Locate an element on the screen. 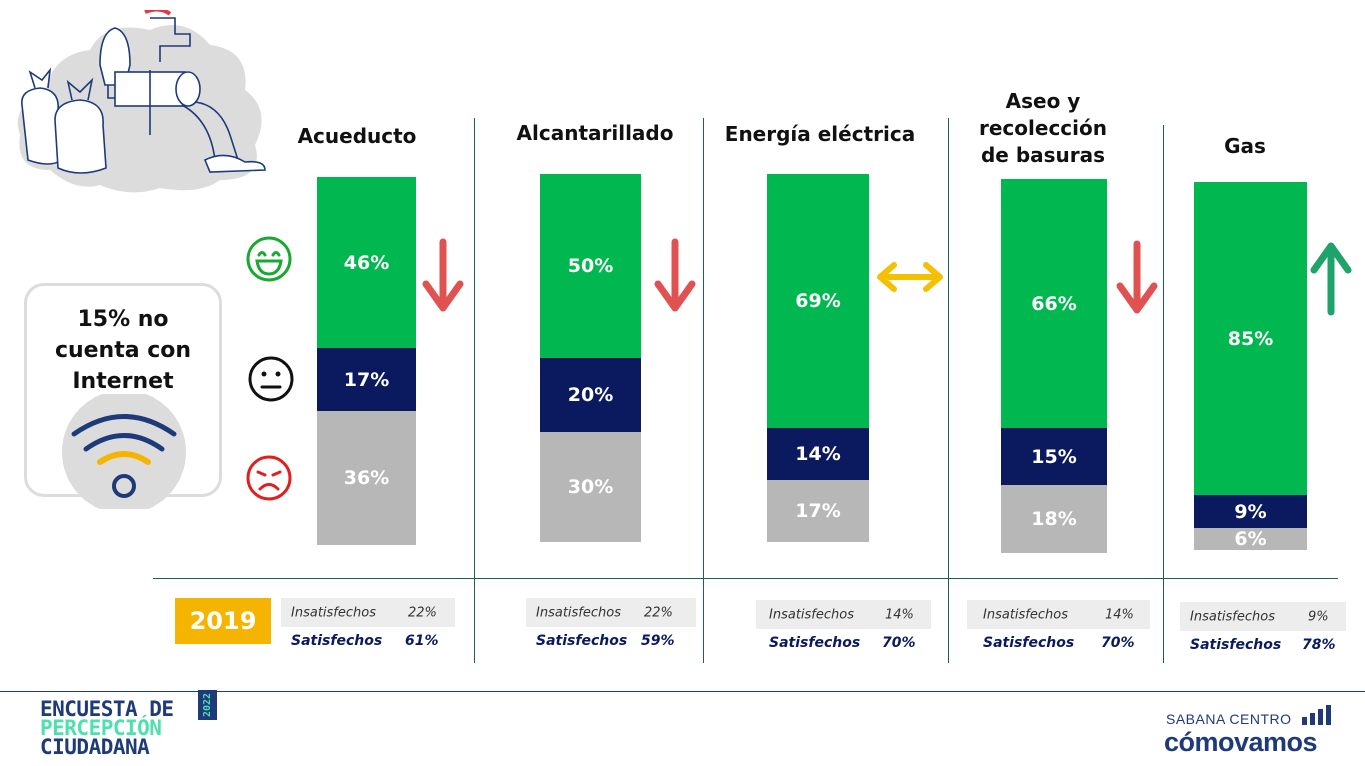 The width and height of the screenshot is (1365, 766). bar-chart-logo-icon is located at coordinates (1316, 715).